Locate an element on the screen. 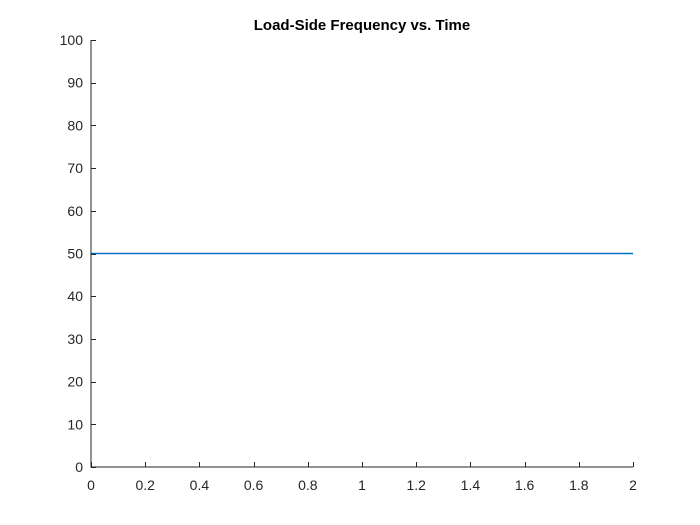  x-tick-label: 0 is located at coordinates (91, 485).